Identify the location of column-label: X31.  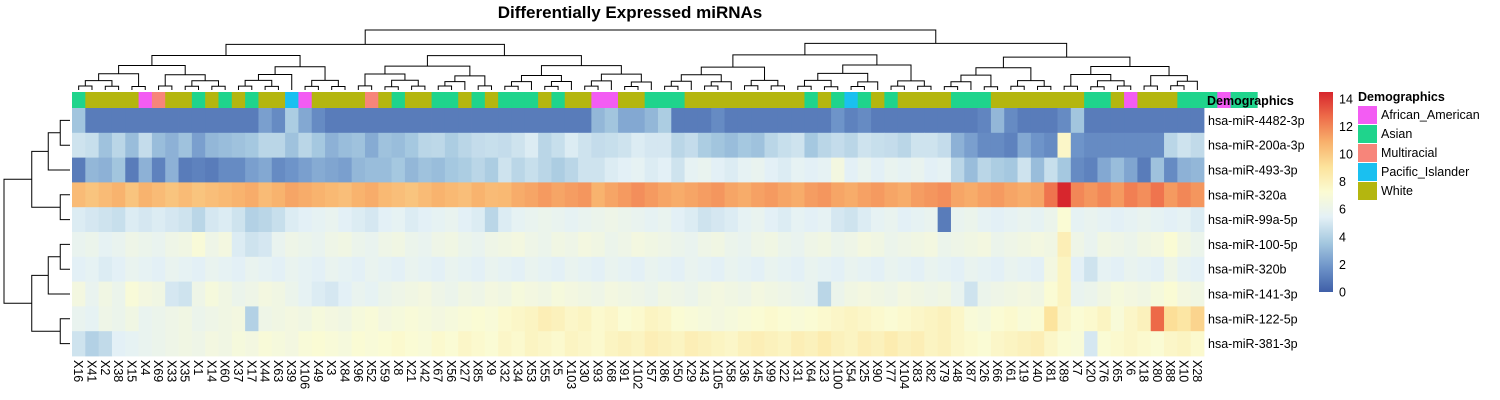
(797, 371).